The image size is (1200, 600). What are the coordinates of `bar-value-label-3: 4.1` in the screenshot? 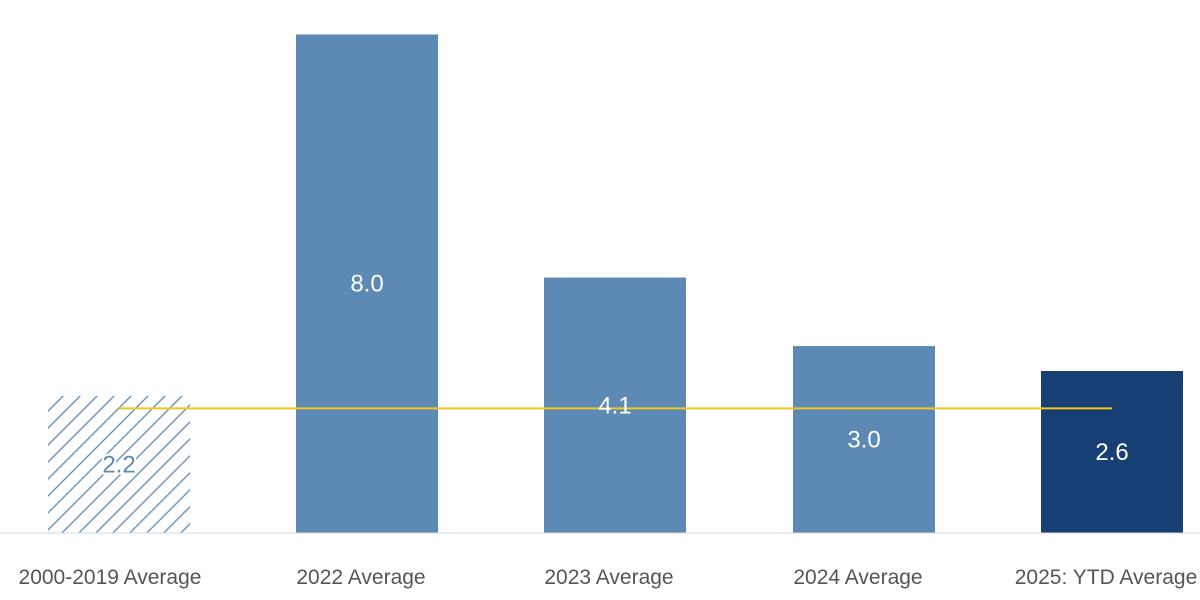 It's located at (614, 405).